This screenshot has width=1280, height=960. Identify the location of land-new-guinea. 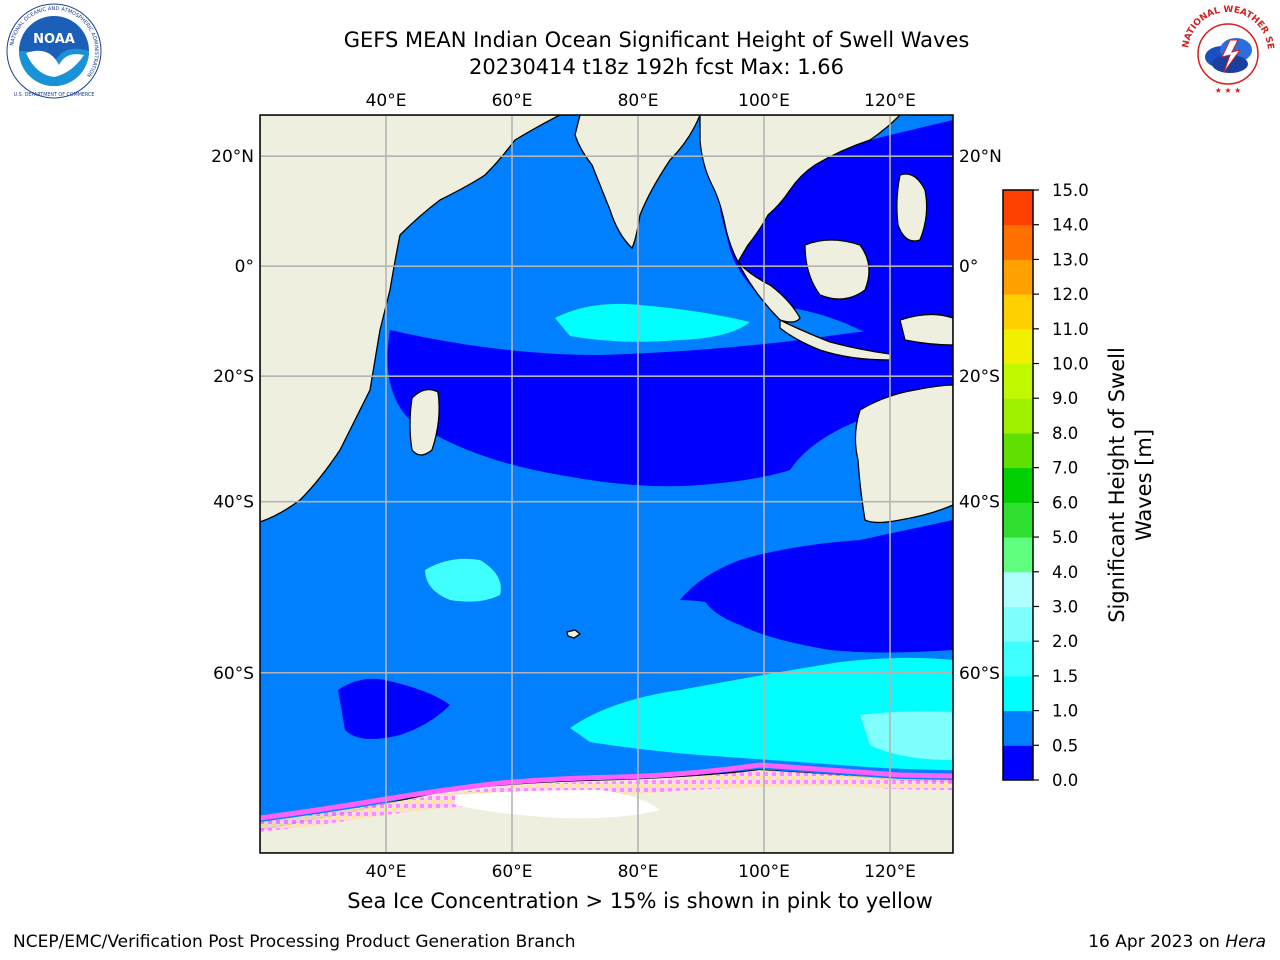
(926, 329).